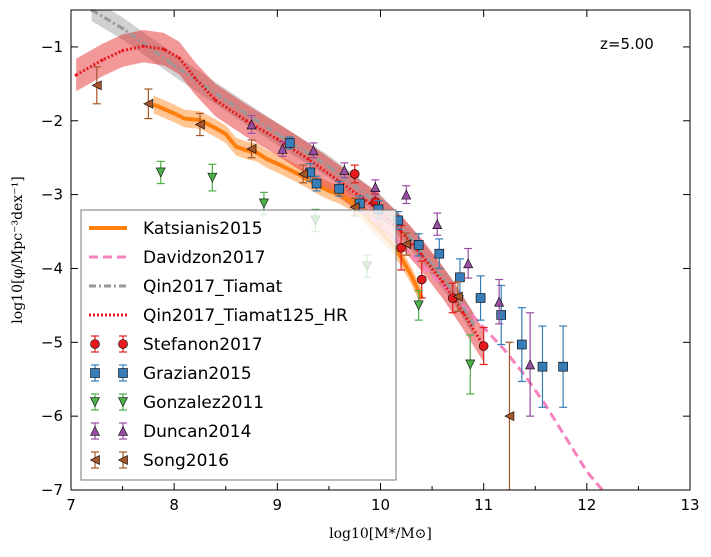 This screenshot has height=557, width=711. I want to click on x-tick-label: 10, so click(380, 505).